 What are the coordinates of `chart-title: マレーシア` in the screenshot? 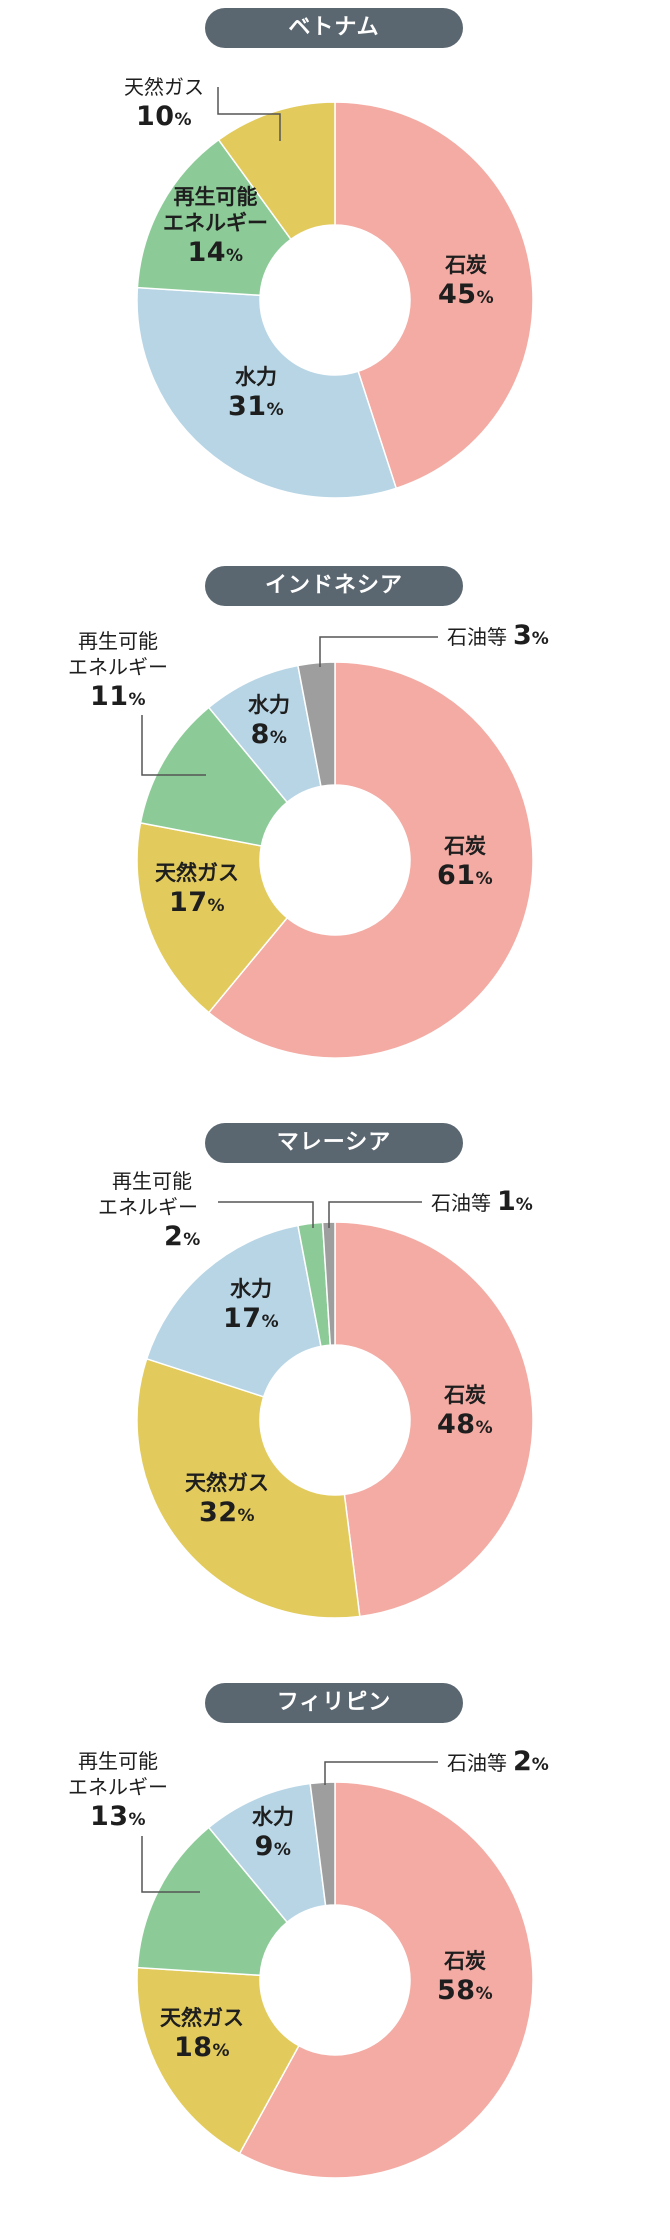 It's located at (334, 1143).